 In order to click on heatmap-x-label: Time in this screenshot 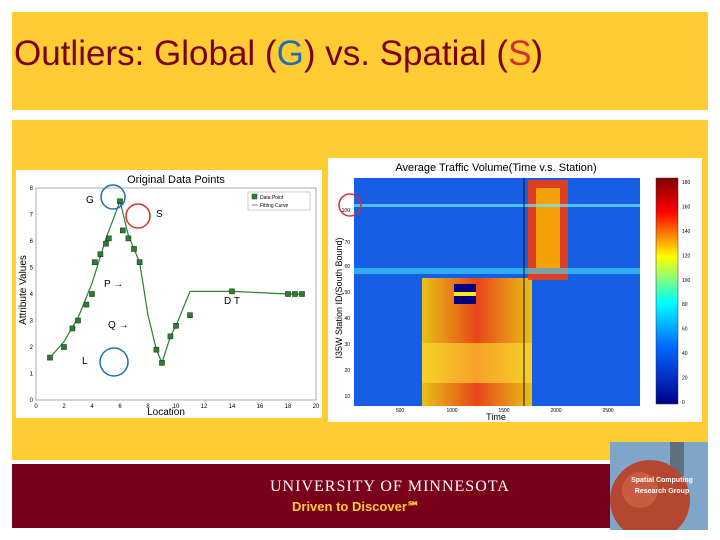, I will do `click(496, 417)`.